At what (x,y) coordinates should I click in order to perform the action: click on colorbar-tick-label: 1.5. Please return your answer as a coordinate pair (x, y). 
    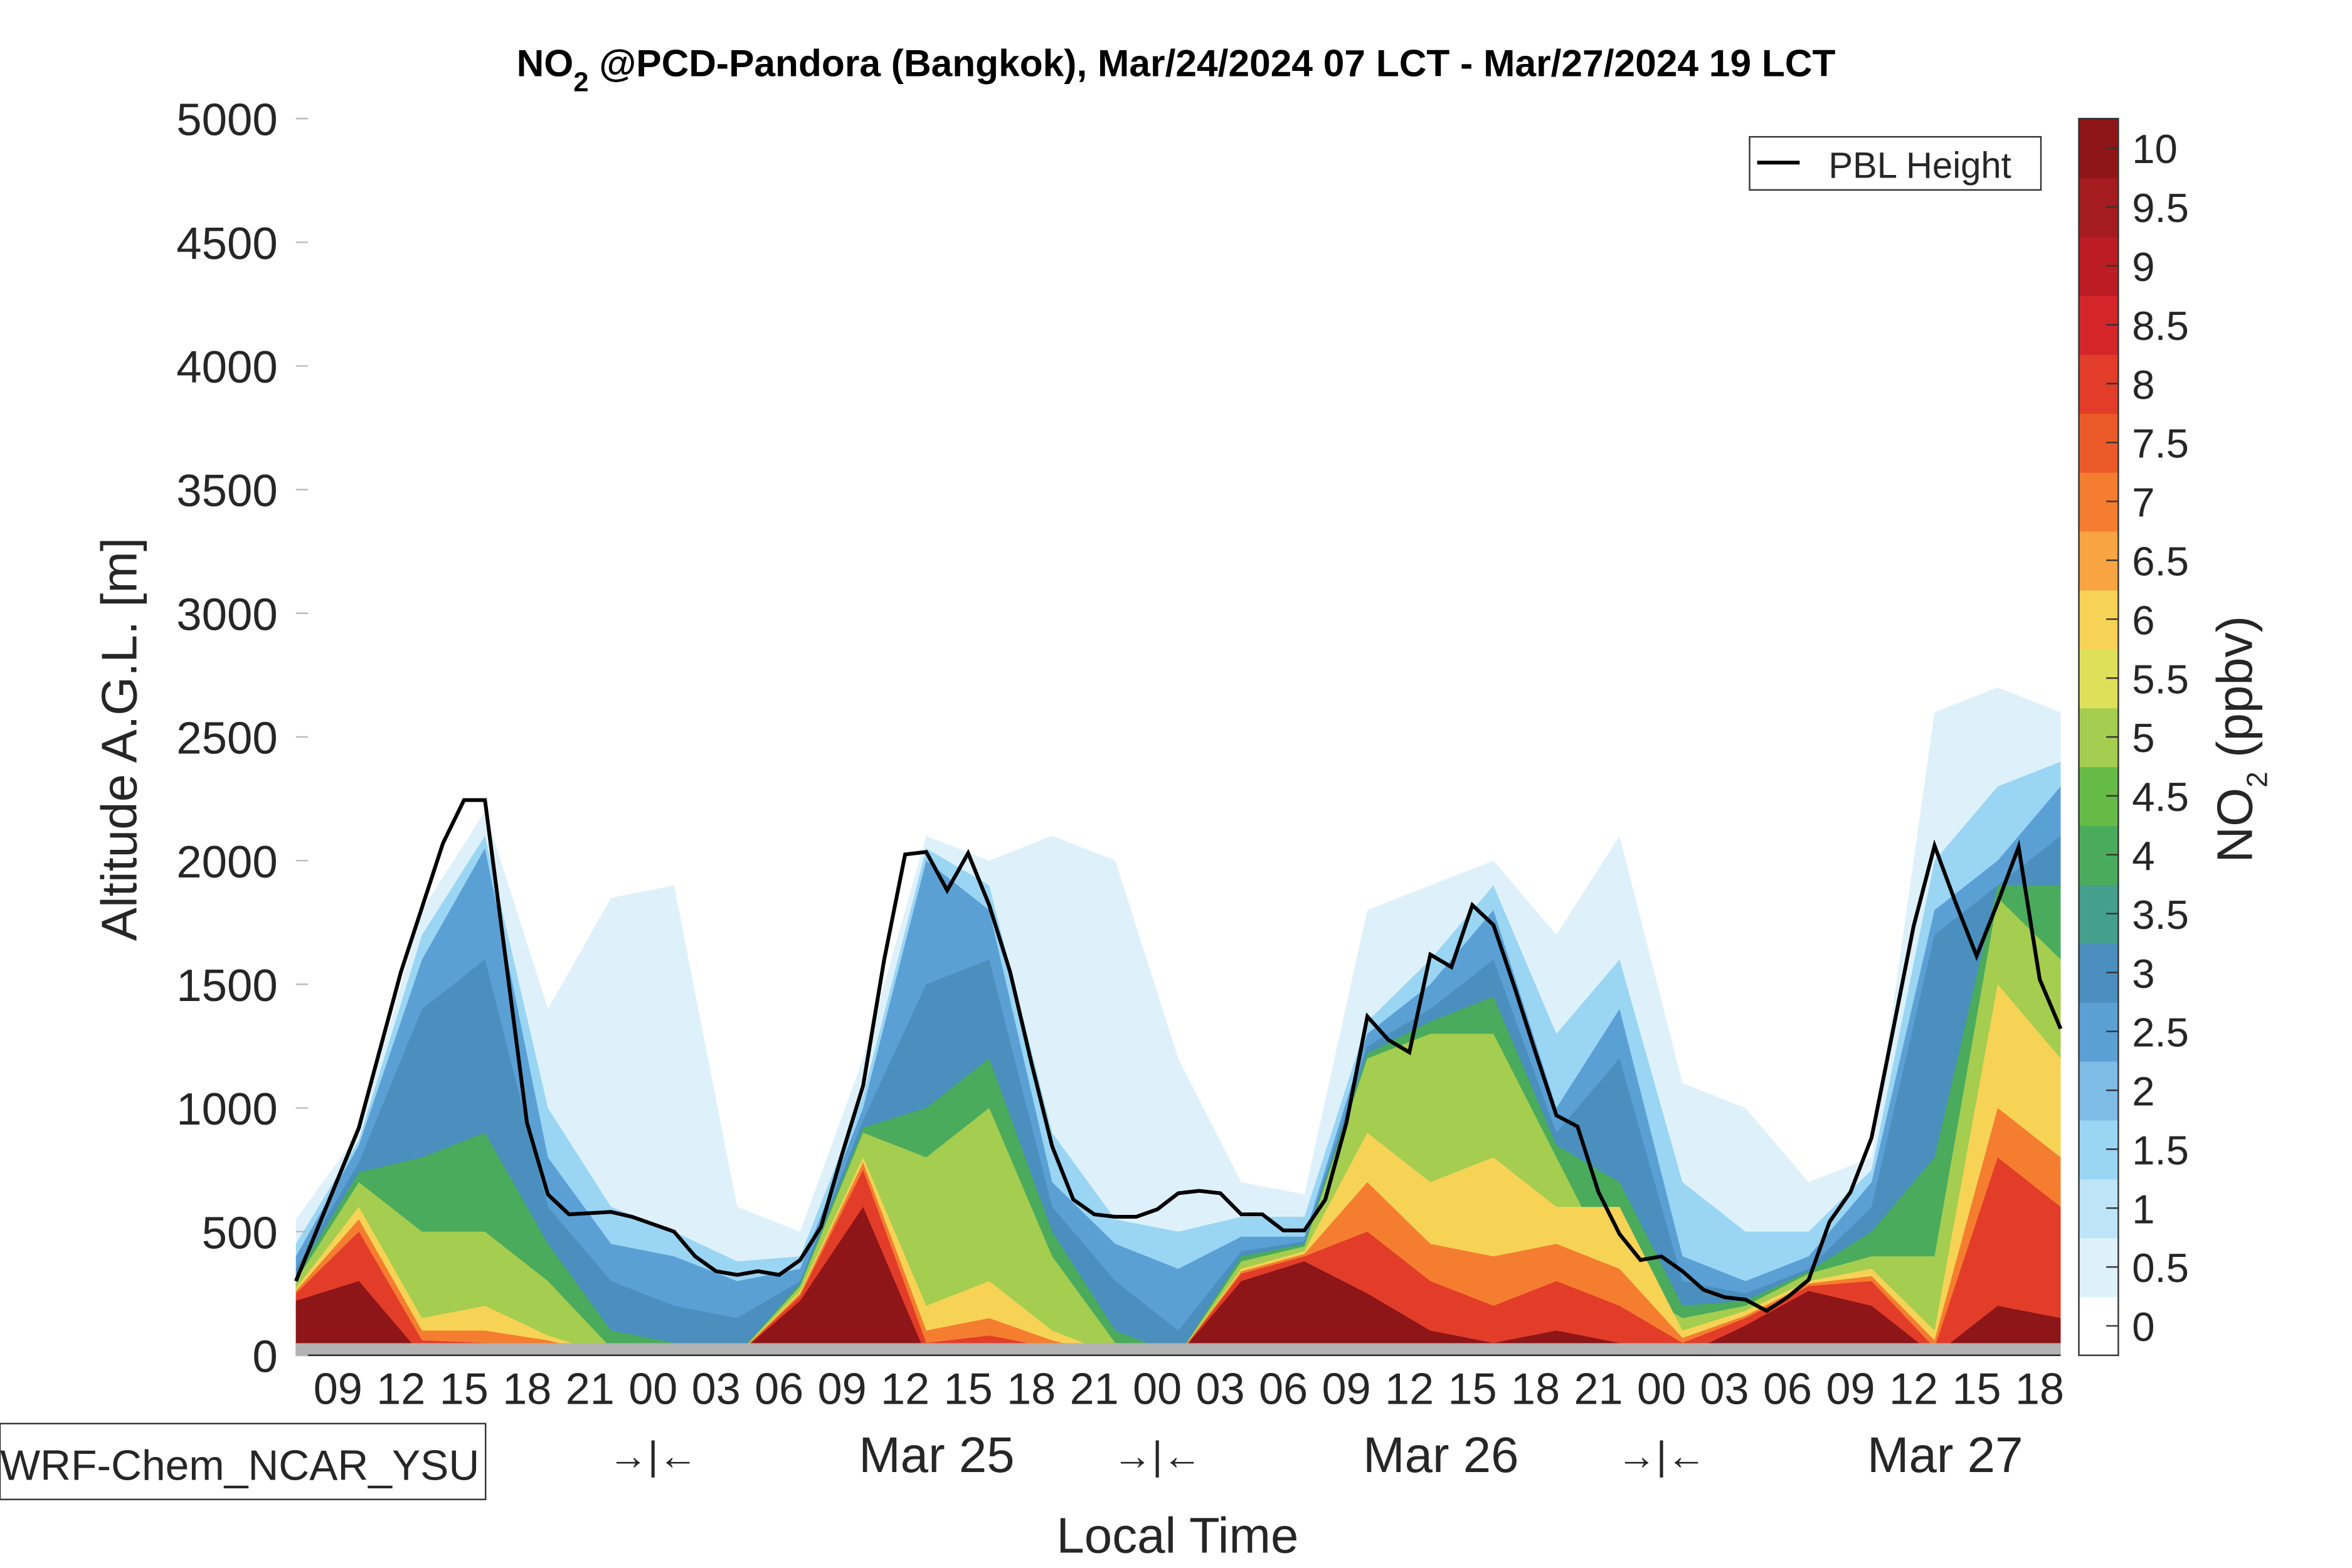
    Looking at the image, I should click on (2160, 1150).